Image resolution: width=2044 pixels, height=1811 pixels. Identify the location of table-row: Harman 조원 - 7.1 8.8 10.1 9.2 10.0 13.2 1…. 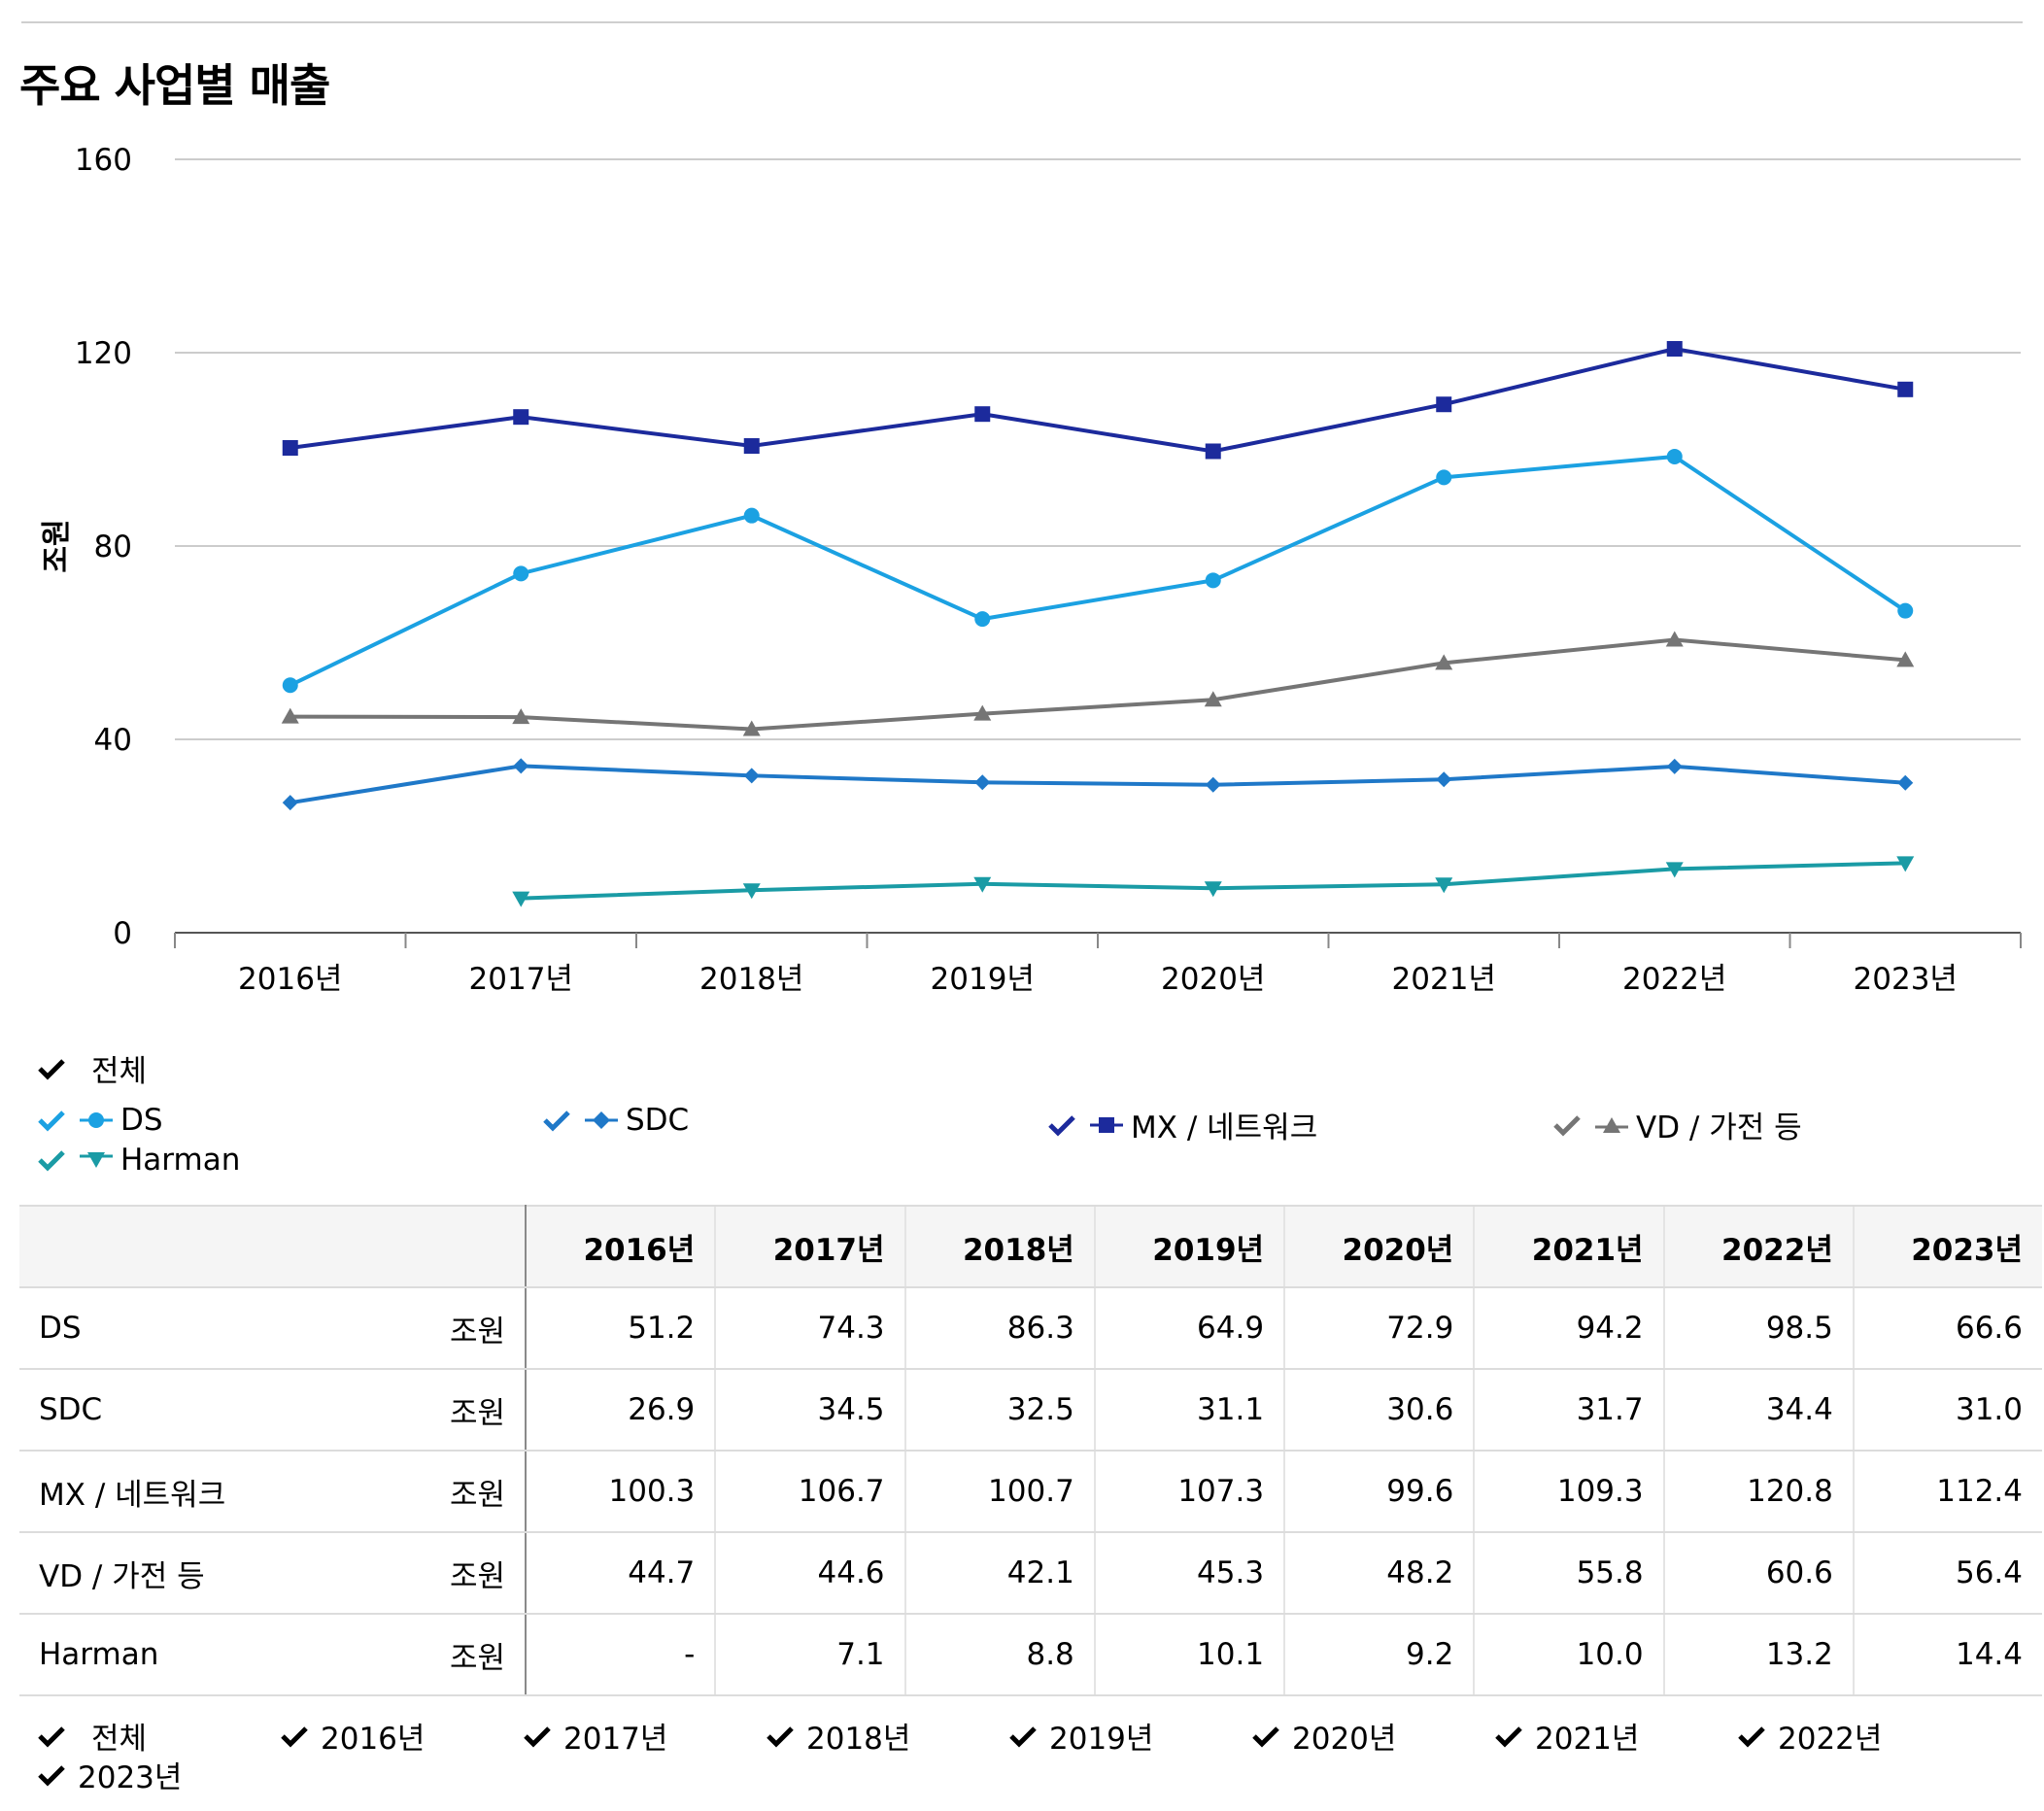
(1030, 1655).